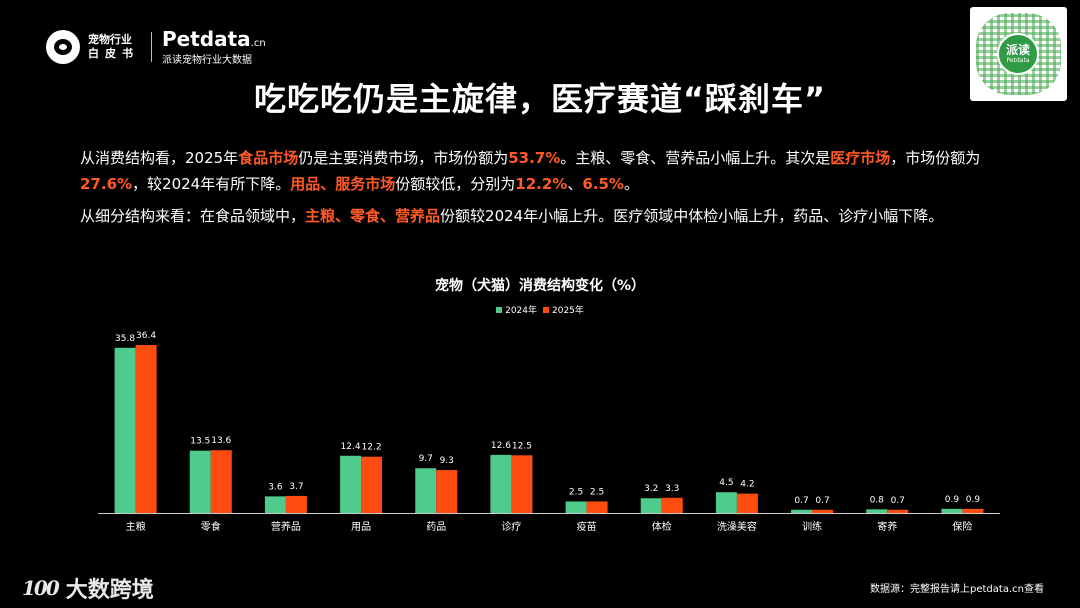  Describe the element at coordinates (372, 448) in the screenshot. I see `data-label: 12.2` at that location.